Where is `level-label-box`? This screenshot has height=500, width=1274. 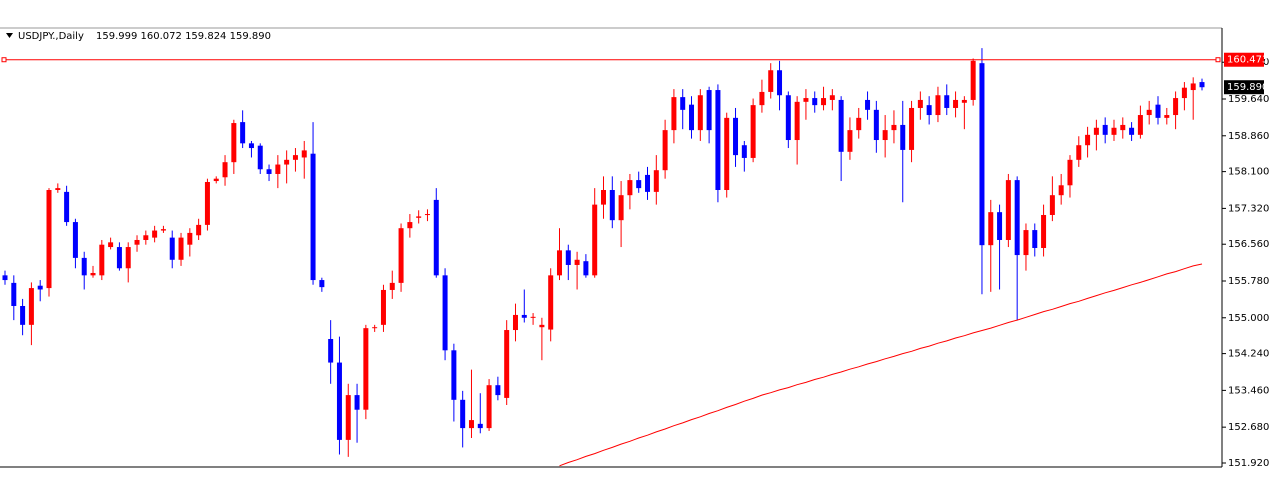
level-label-box is located at coordinates (1244, 59).